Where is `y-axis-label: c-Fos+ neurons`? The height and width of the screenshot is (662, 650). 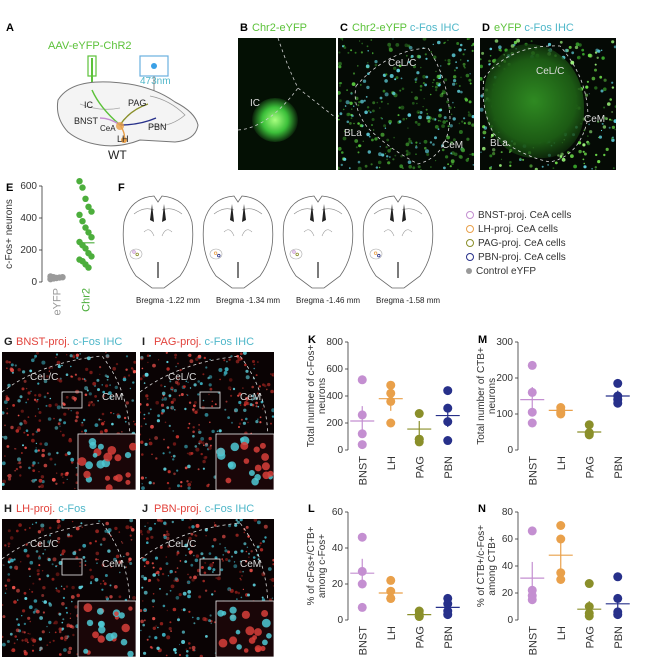
y-axis-label: c-Fos+ neurons is located at coordinates (9, 234).